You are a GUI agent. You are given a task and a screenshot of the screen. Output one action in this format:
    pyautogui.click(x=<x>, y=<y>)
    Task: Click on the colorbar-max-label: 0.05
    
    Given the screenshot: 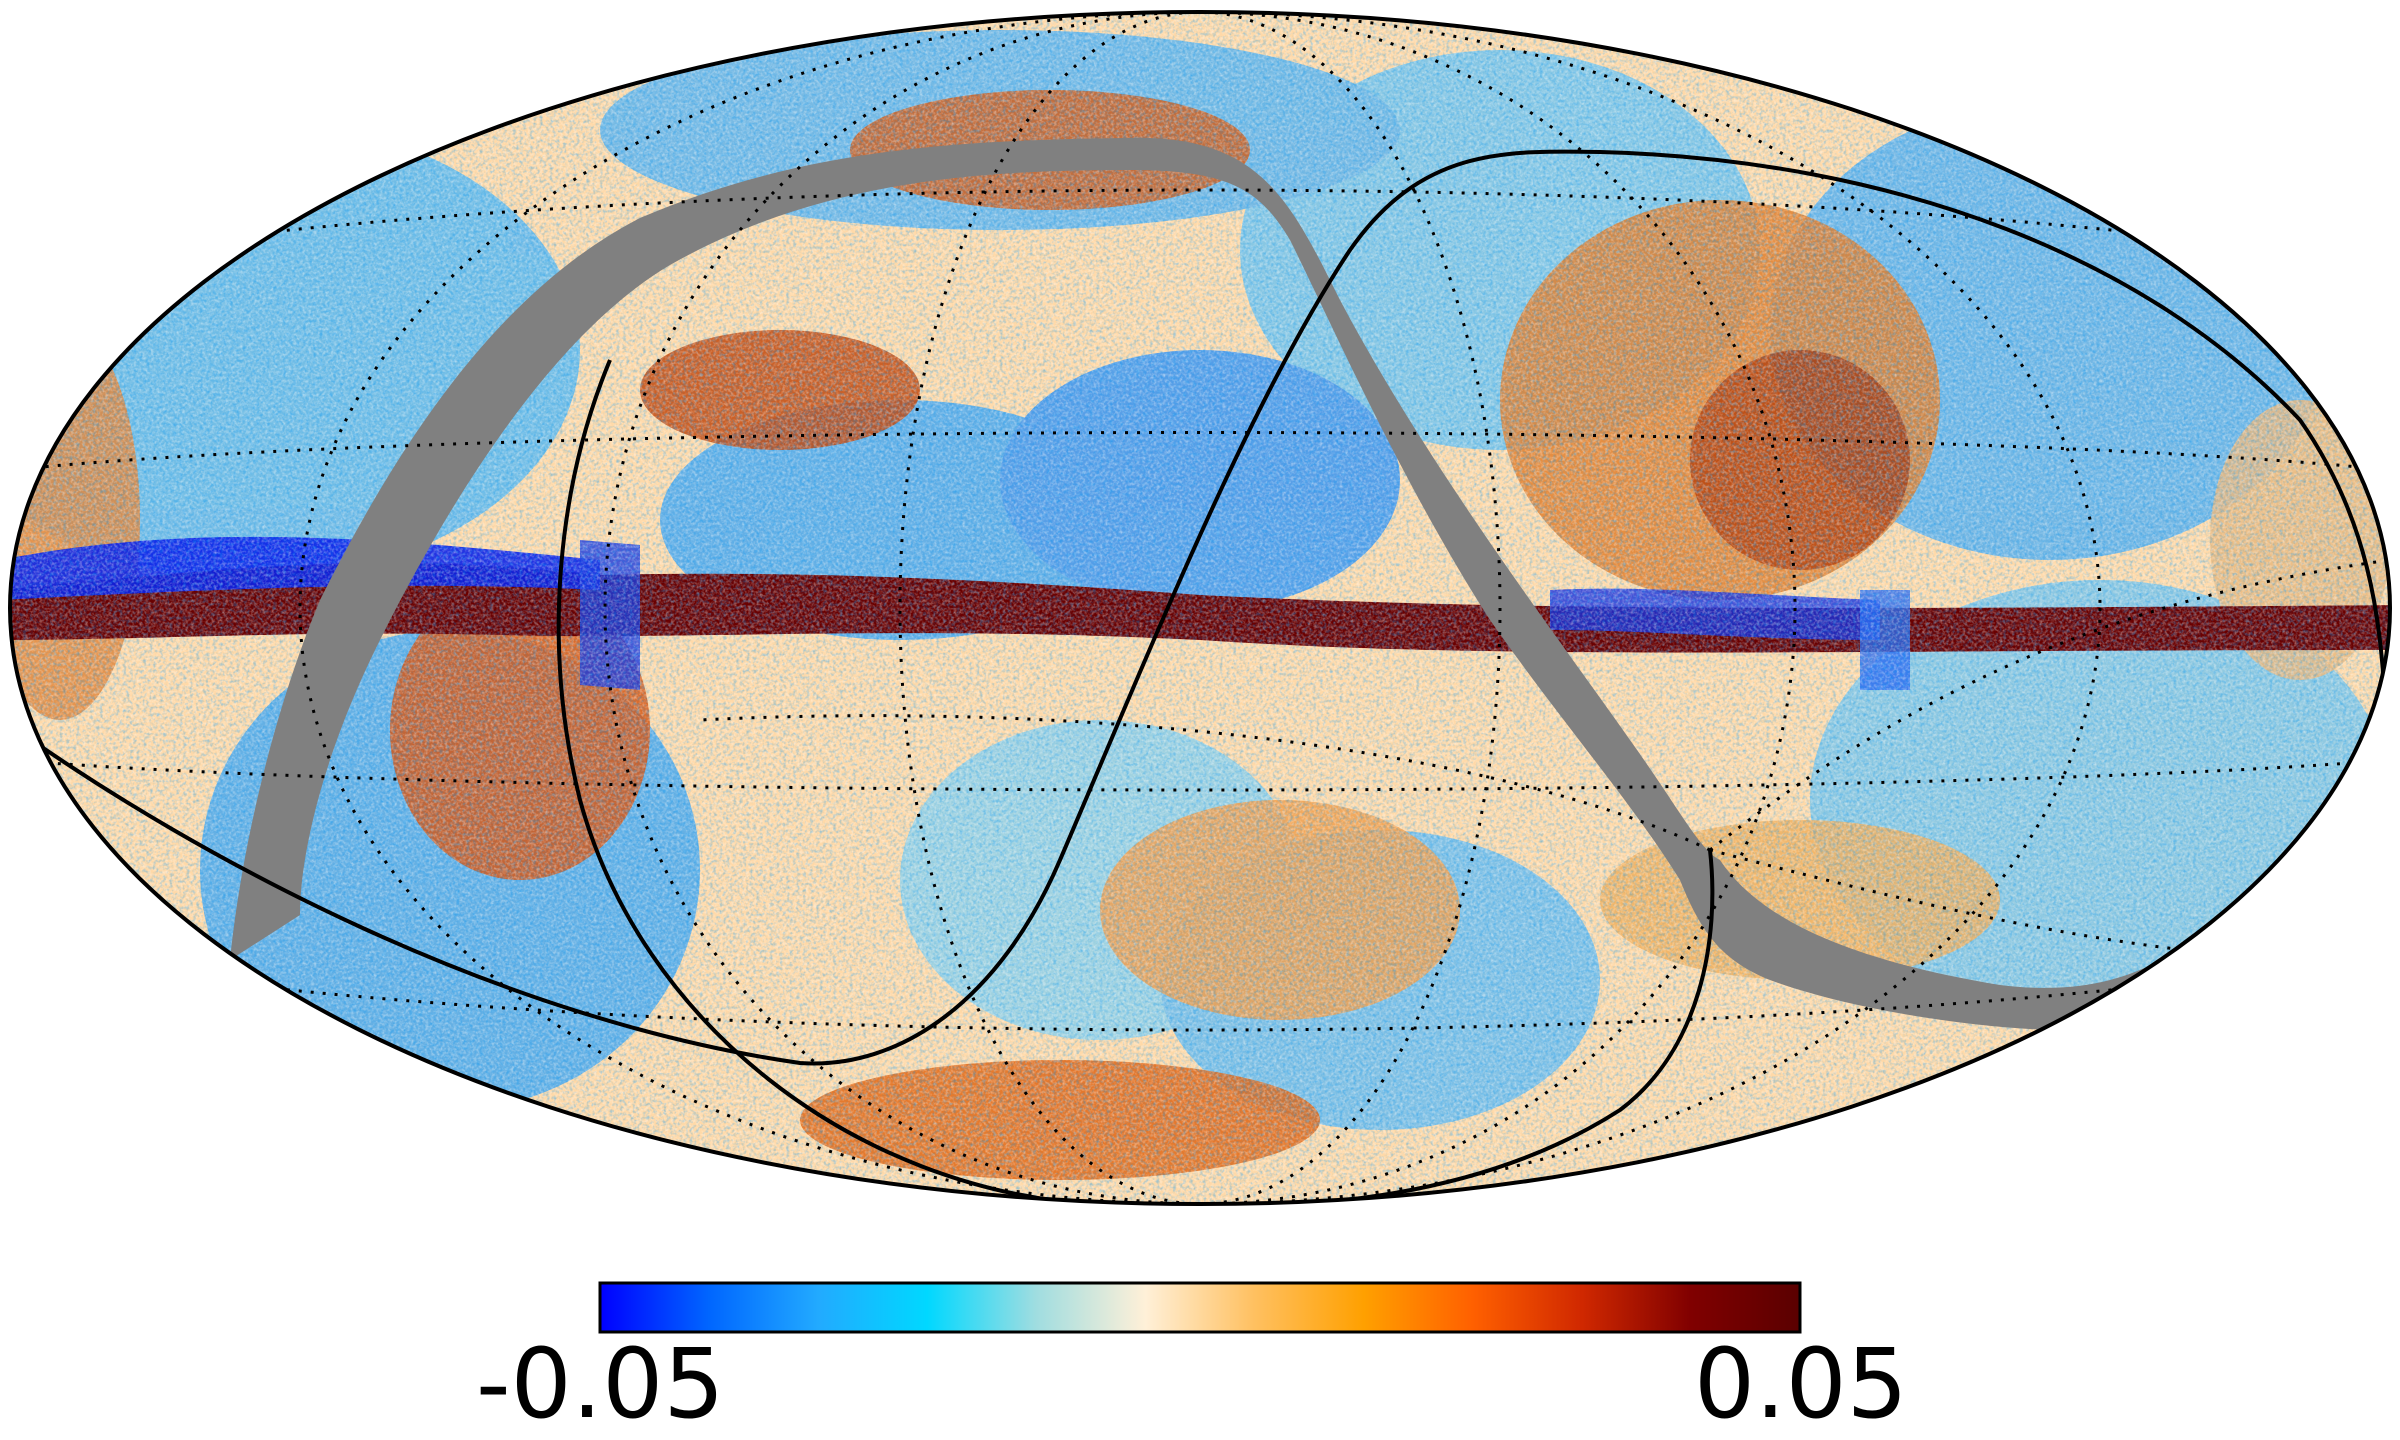 What is the action you would take?
    pyautogui.click(x=1801, y=1384)
    